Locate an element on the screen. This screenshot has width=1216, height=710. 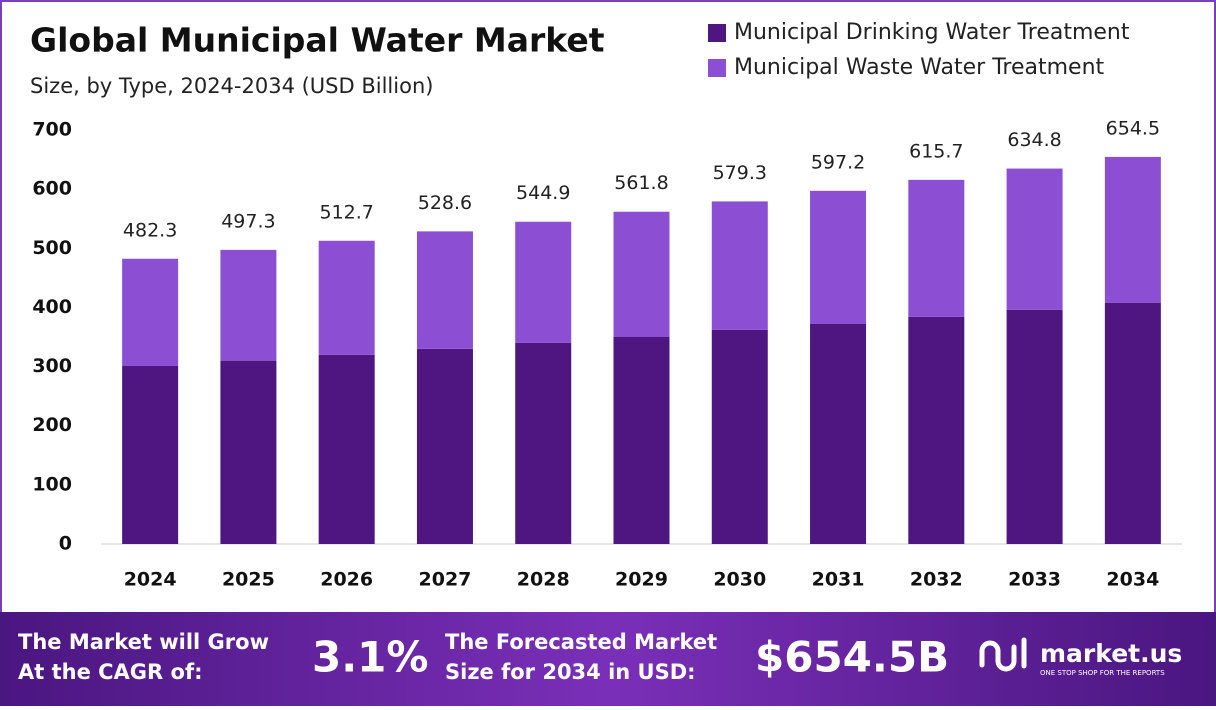
x-tick-label: 2029 is located at coordinates (641, 580).